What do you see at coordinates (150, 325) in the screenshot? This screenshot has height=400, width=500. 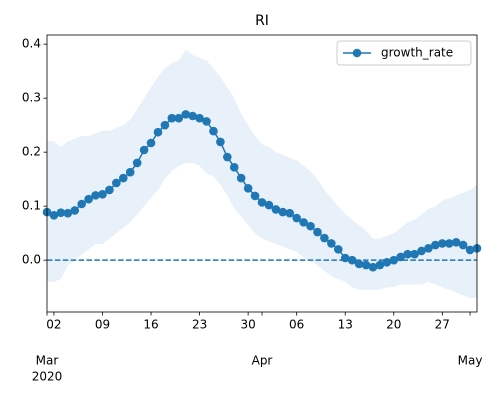 I see `x-tick-label: 16` at bounding box center [150, 325].